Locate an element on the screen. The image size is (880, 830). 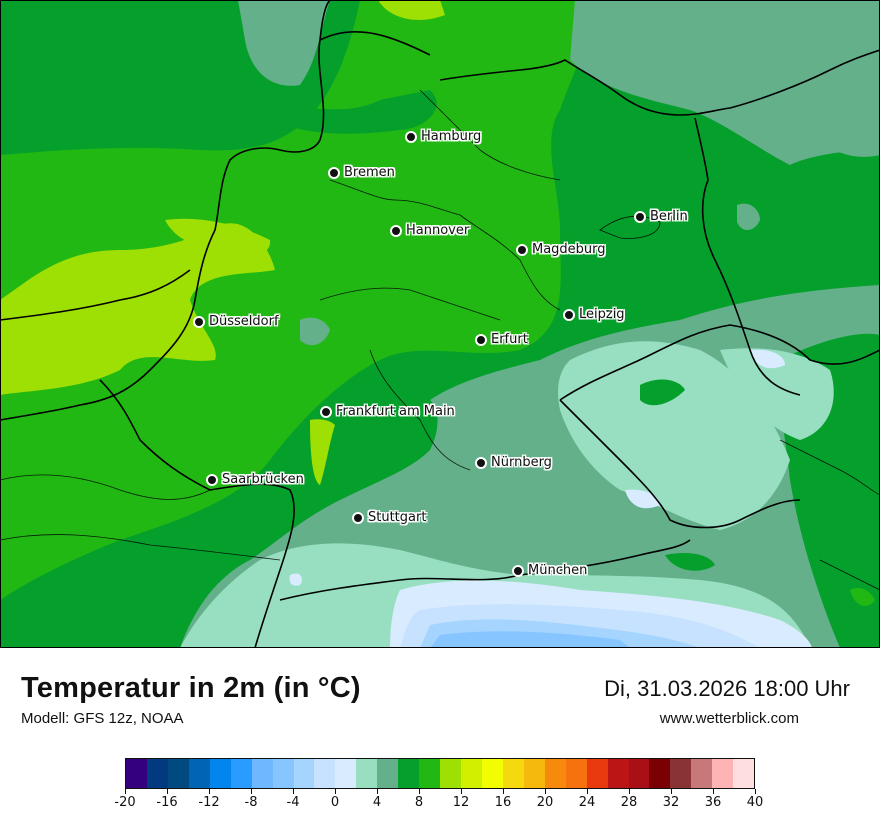
city-berlin: Berlin is located at coordinates (661, 216).